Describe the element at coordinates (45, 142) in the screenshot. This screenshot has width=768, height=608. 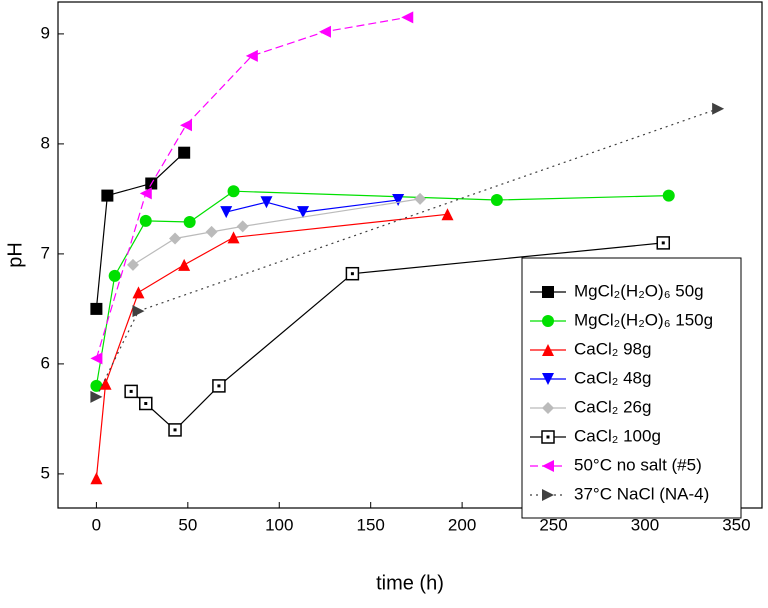
I see `y-tick-label: 8` at that location.